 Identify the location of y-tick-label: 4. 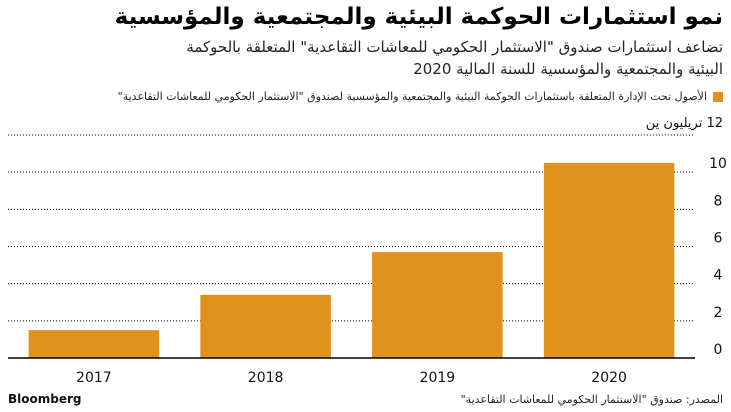
(718, 276).